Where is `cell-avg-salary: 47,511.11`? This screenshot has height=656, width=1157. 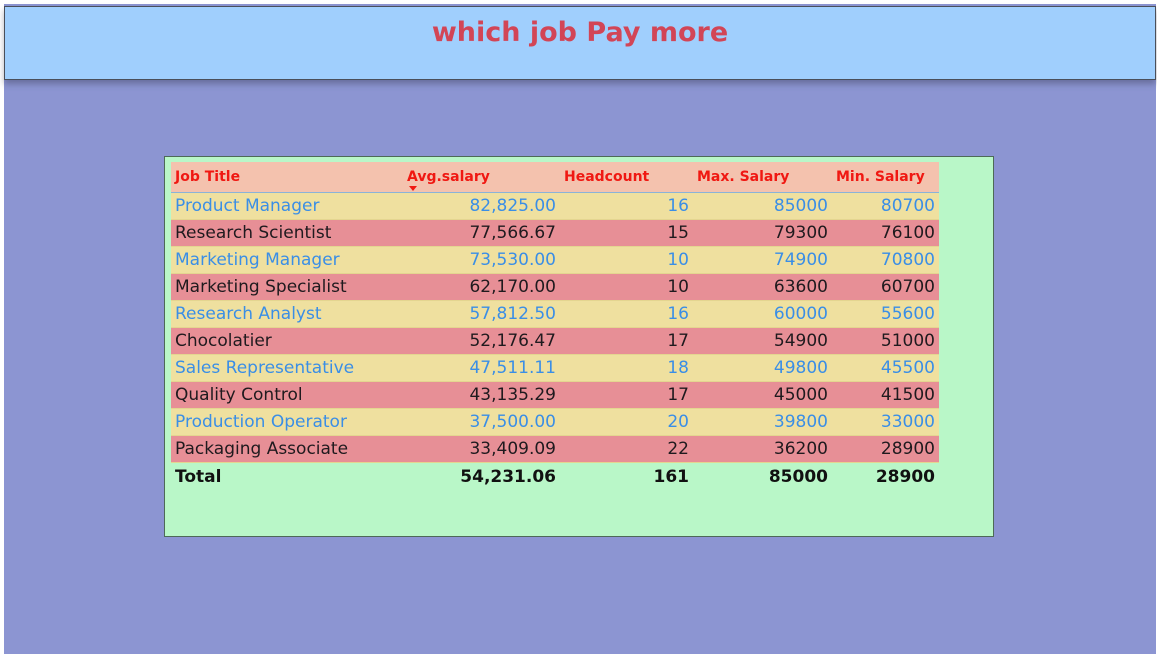 cell-avg-salary: 47,511.11 is located at coordinates (481, 368).